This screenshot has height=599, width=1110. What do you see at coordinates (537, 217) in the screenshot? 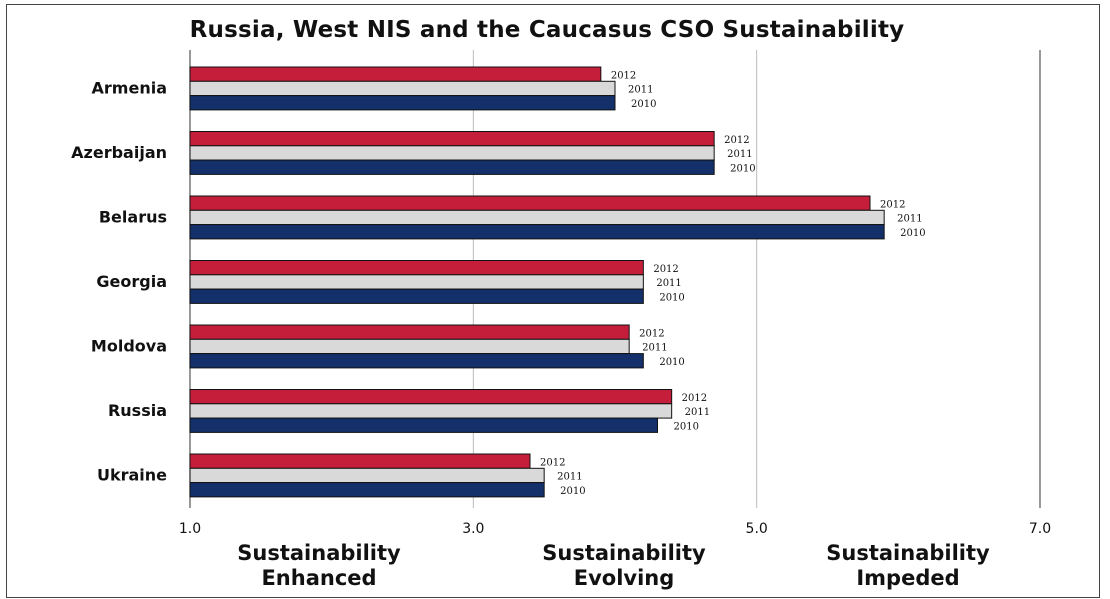
I see `bar-belarus-2011` at bounding box center [537, 217].